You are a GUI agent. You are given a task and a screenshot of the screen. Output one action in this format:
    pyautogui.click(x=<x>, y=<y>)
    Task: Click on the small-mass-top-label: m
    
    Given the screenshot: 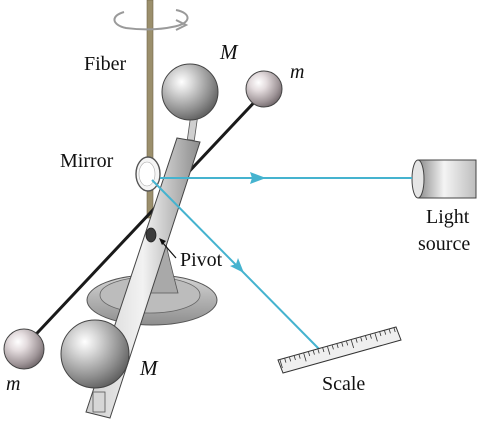 What is the action you would take?
    pyautogui.click(x=297, y=72)
    